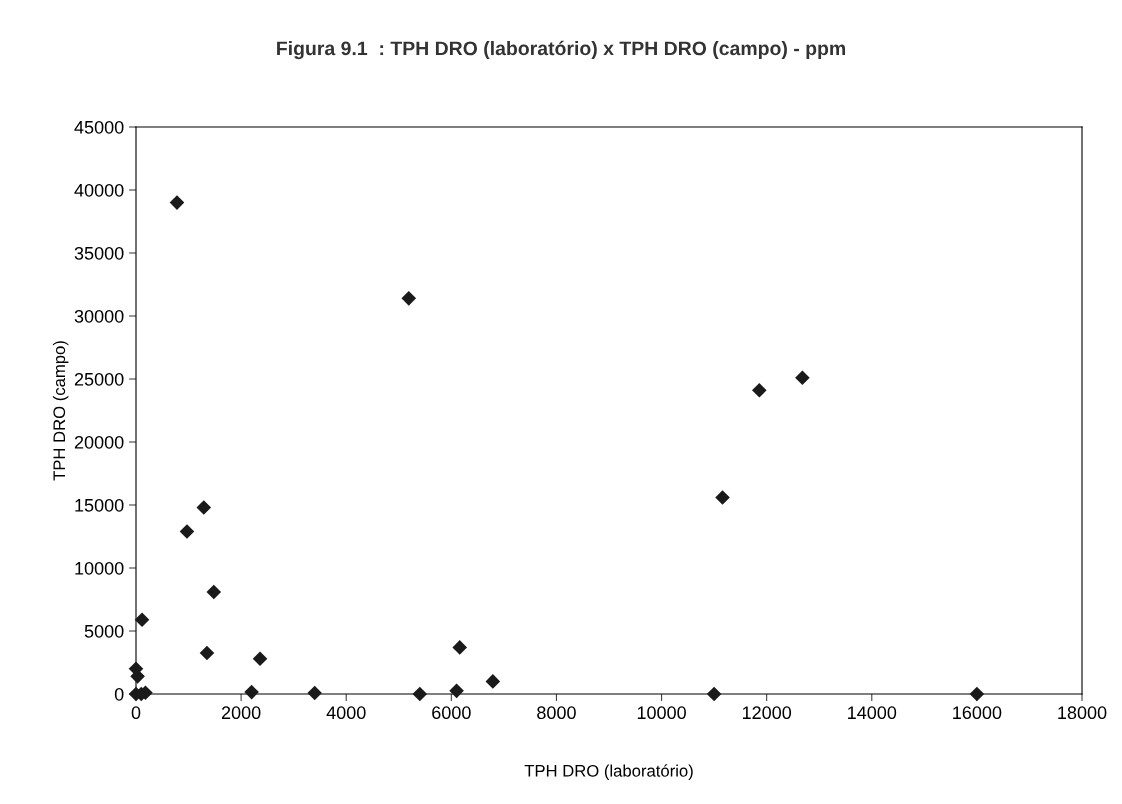  What do you see at coordinates (99, 379) in the screenshot?
I see `y-tick-label: 25000` at bounding box center [99, 379].